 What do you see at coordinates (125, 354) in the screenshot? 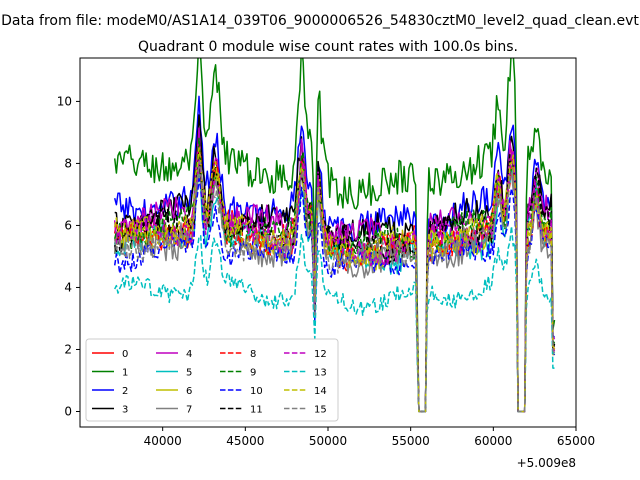
I see `legend-label-0: 0` at bounding box center [125, 354].